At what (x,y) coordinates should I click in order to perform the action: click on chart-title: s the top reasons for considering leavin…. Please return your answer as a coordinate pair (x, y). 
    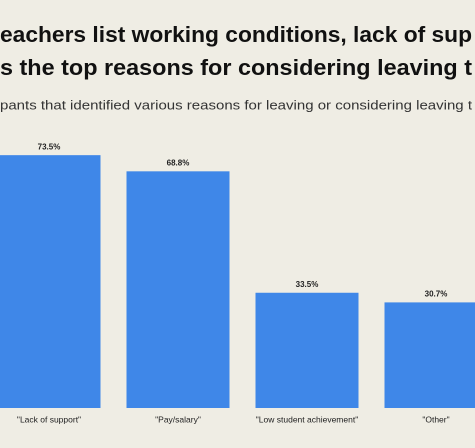
    Looking at the image, I should click on (236, 67).